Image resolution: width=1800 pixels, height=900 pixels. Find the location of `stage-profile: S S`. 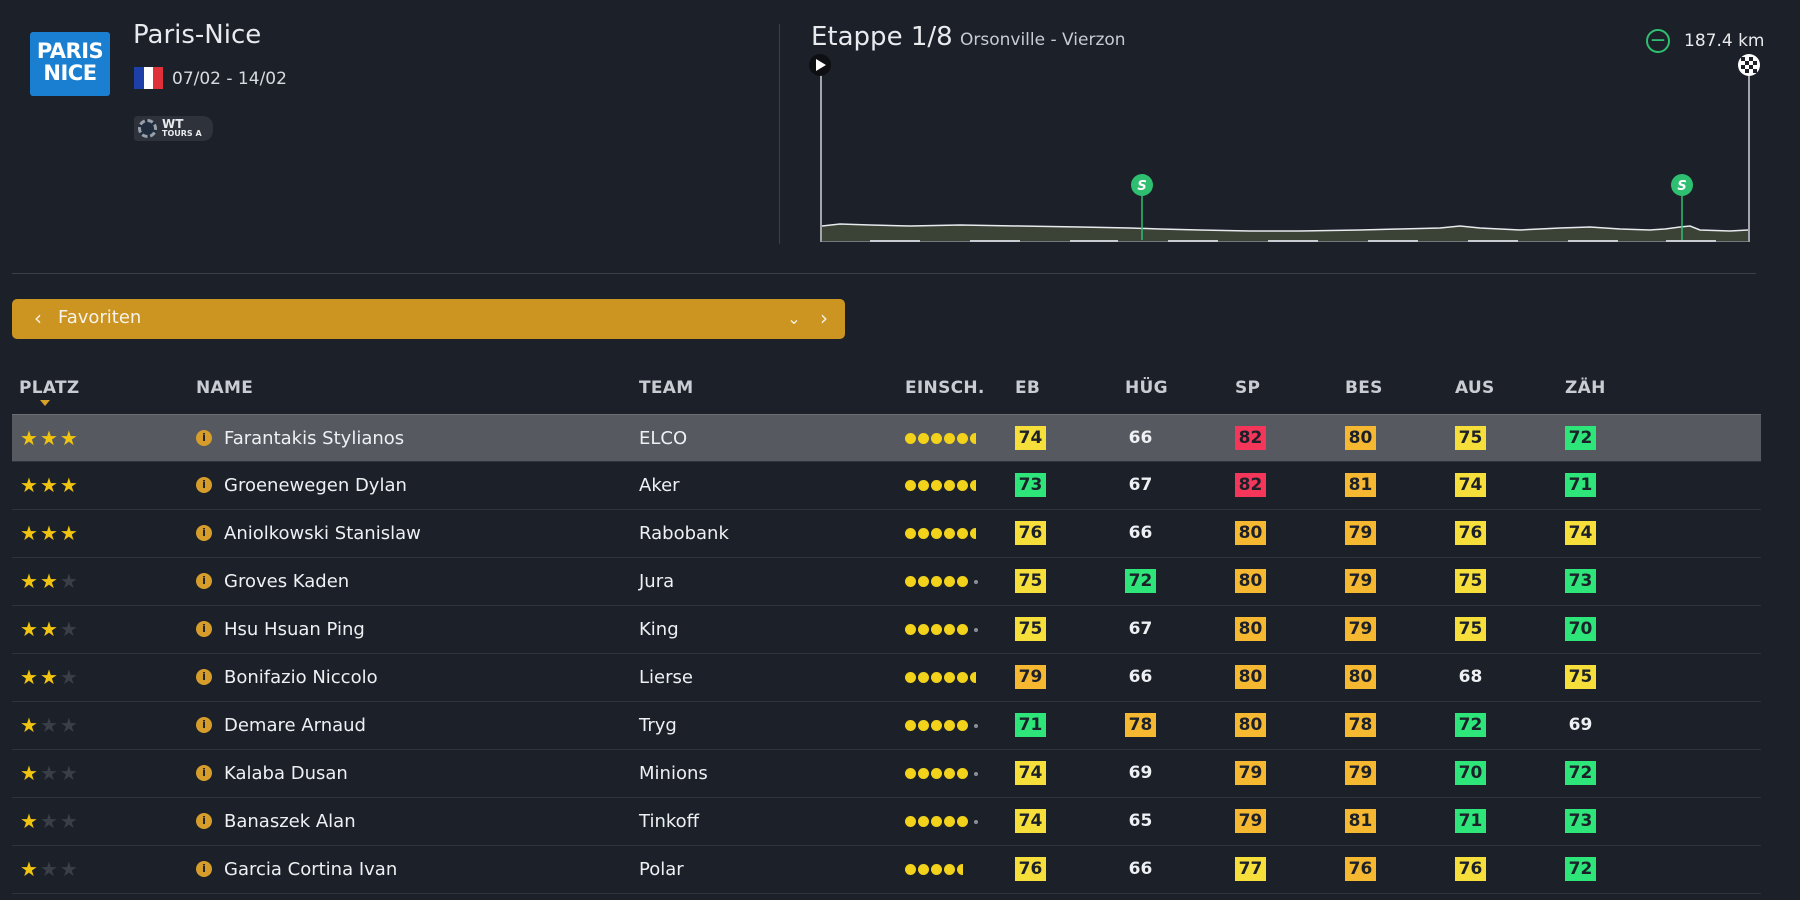

stage-profile: S S is located at coordinates (1280, 148).